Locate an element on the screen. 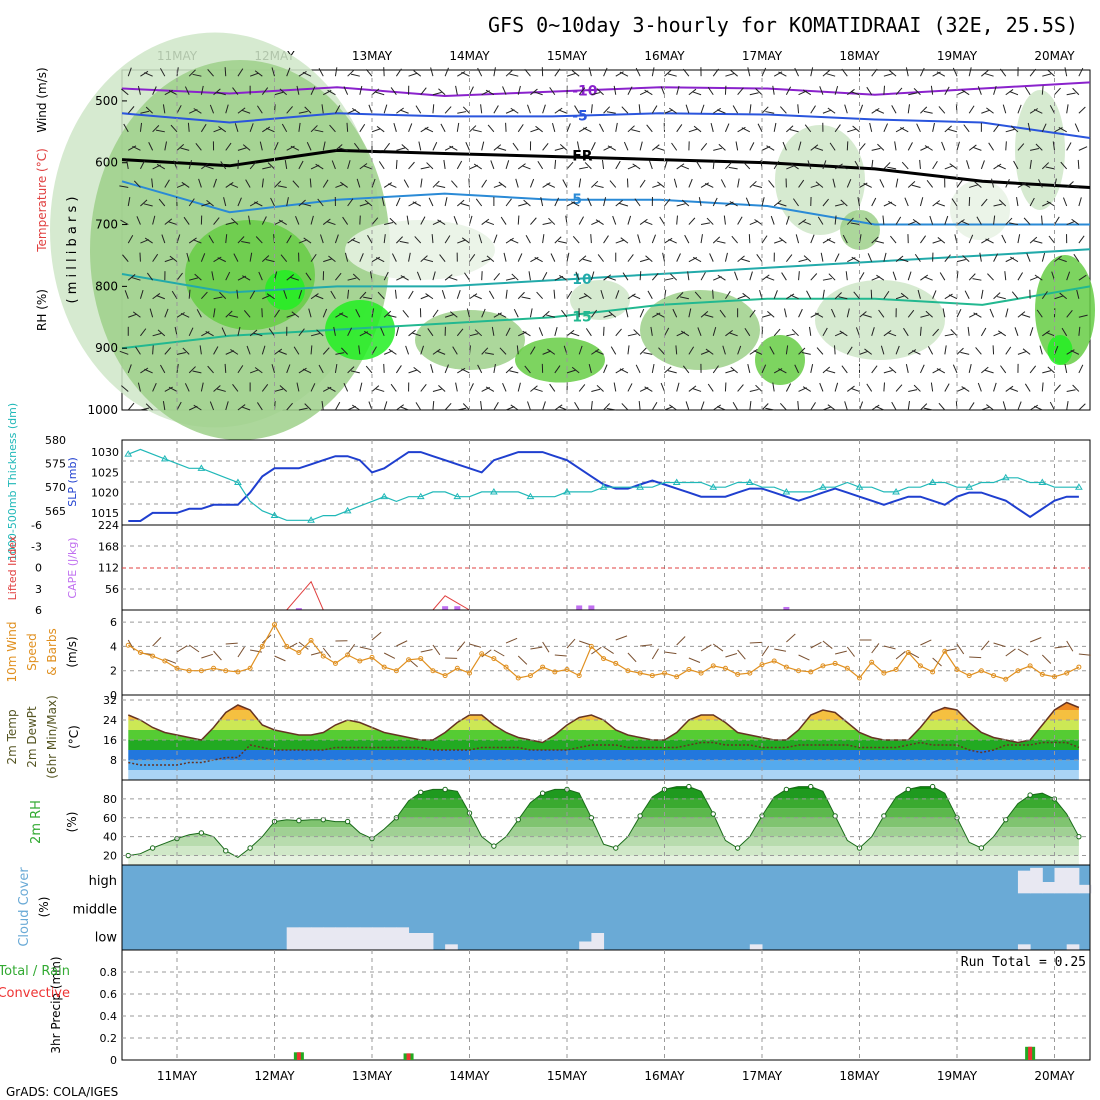  thickness-tick-label: 580 is located at coordinates (55, 440).